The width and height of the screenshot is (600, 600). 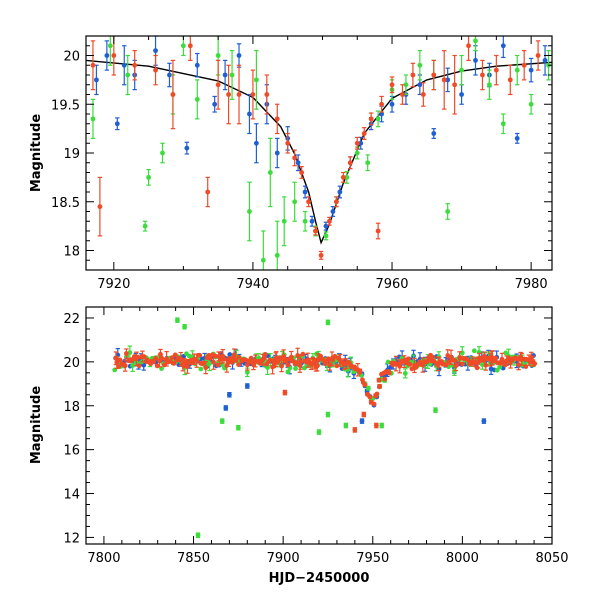 What do you see at coordinates (372, 558) in the screenshot?
I see `x-tick-label: 7950` at bounding box center [372, 558].